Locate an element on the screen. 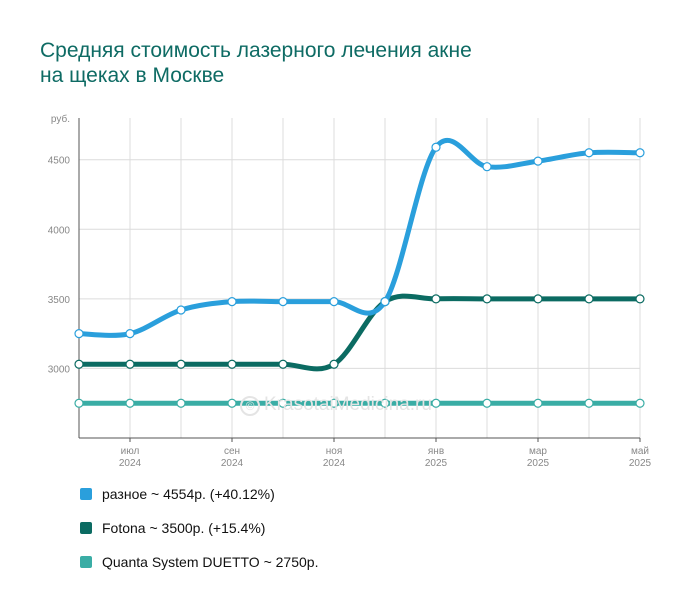 The image size is (700, 615). x-tick-month-label: июл is located at coordinates (130, 451).